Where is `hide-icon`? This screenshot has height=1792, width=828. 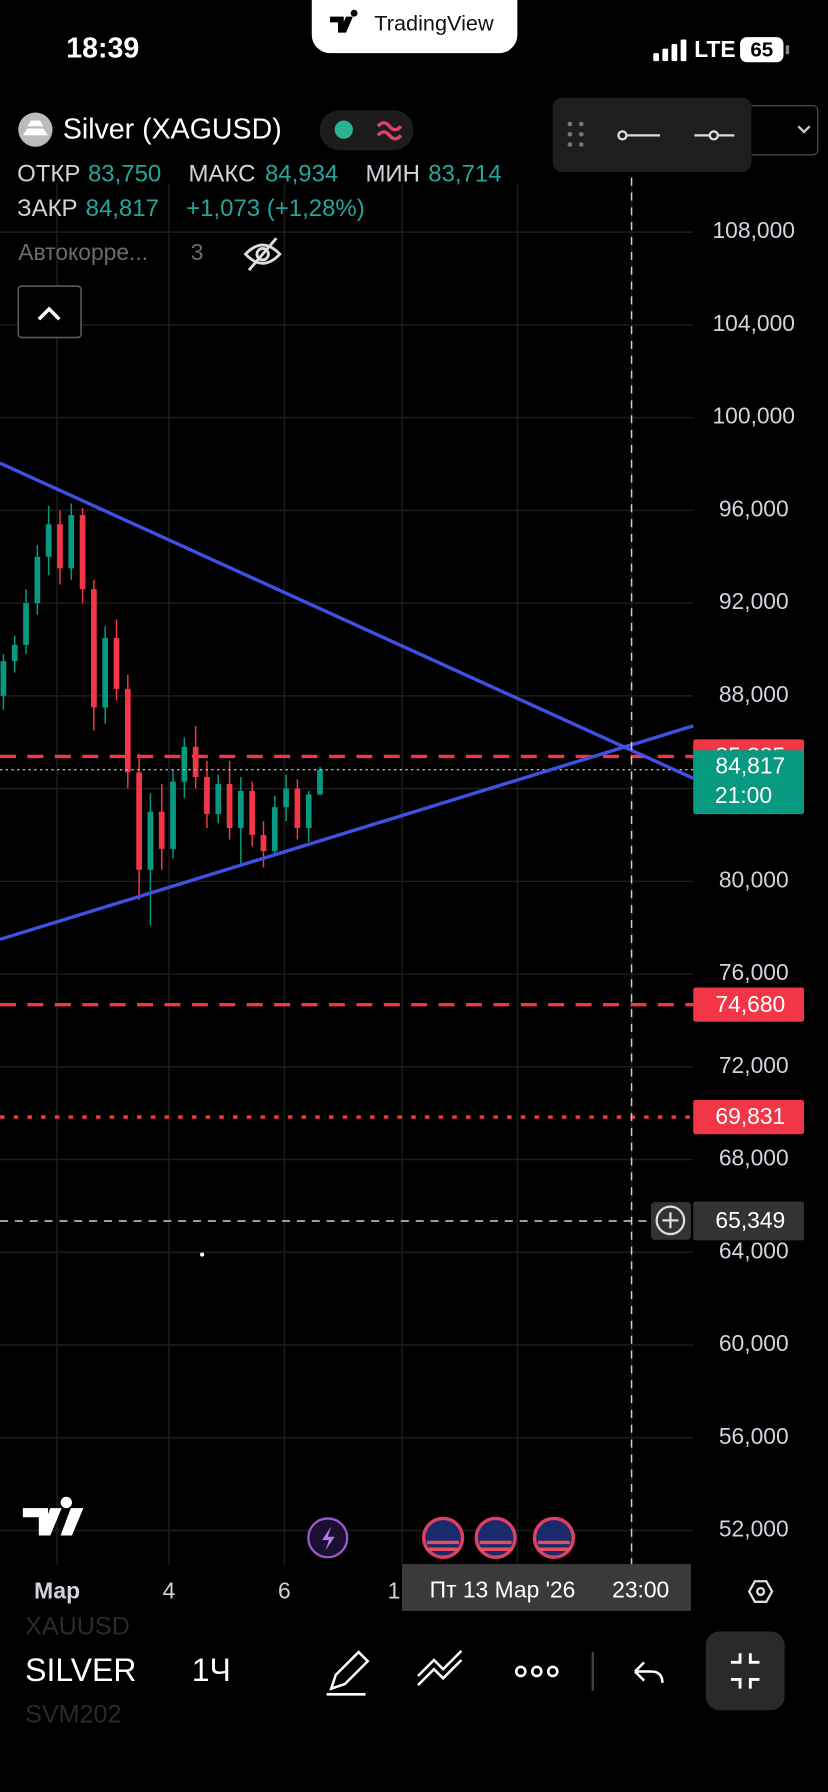 hide-icon is located at coordinates (262, 254).